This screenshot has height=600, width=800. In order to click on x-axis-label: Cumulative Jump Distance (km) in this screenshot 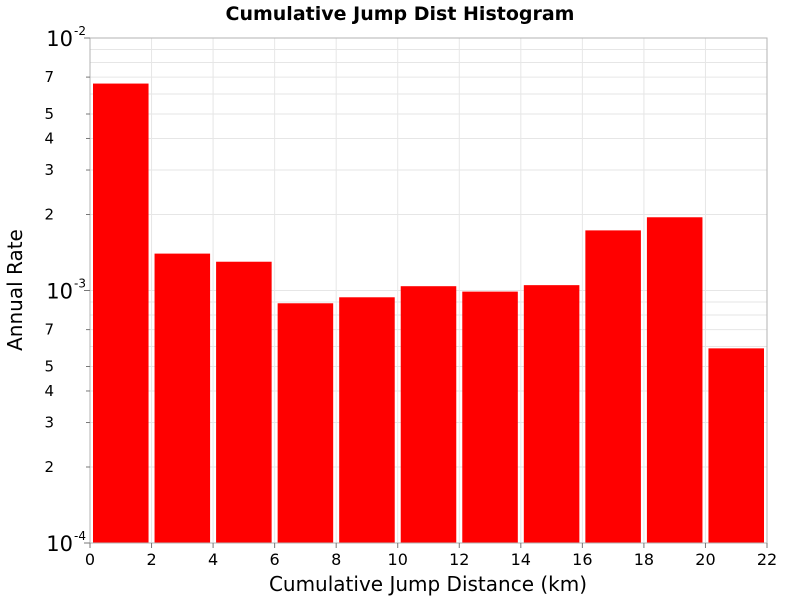, I will do `click(428, 584)`.